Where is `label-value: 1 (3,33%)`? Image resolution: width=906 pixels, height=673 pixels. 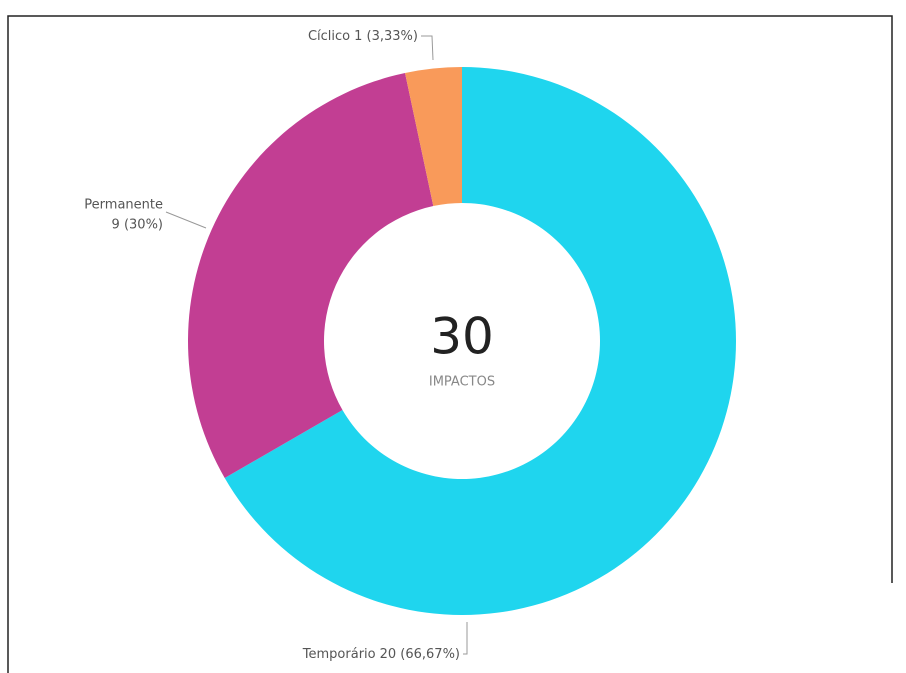 label-value: 1 (3,33%) is located at coordinates (386, 36).